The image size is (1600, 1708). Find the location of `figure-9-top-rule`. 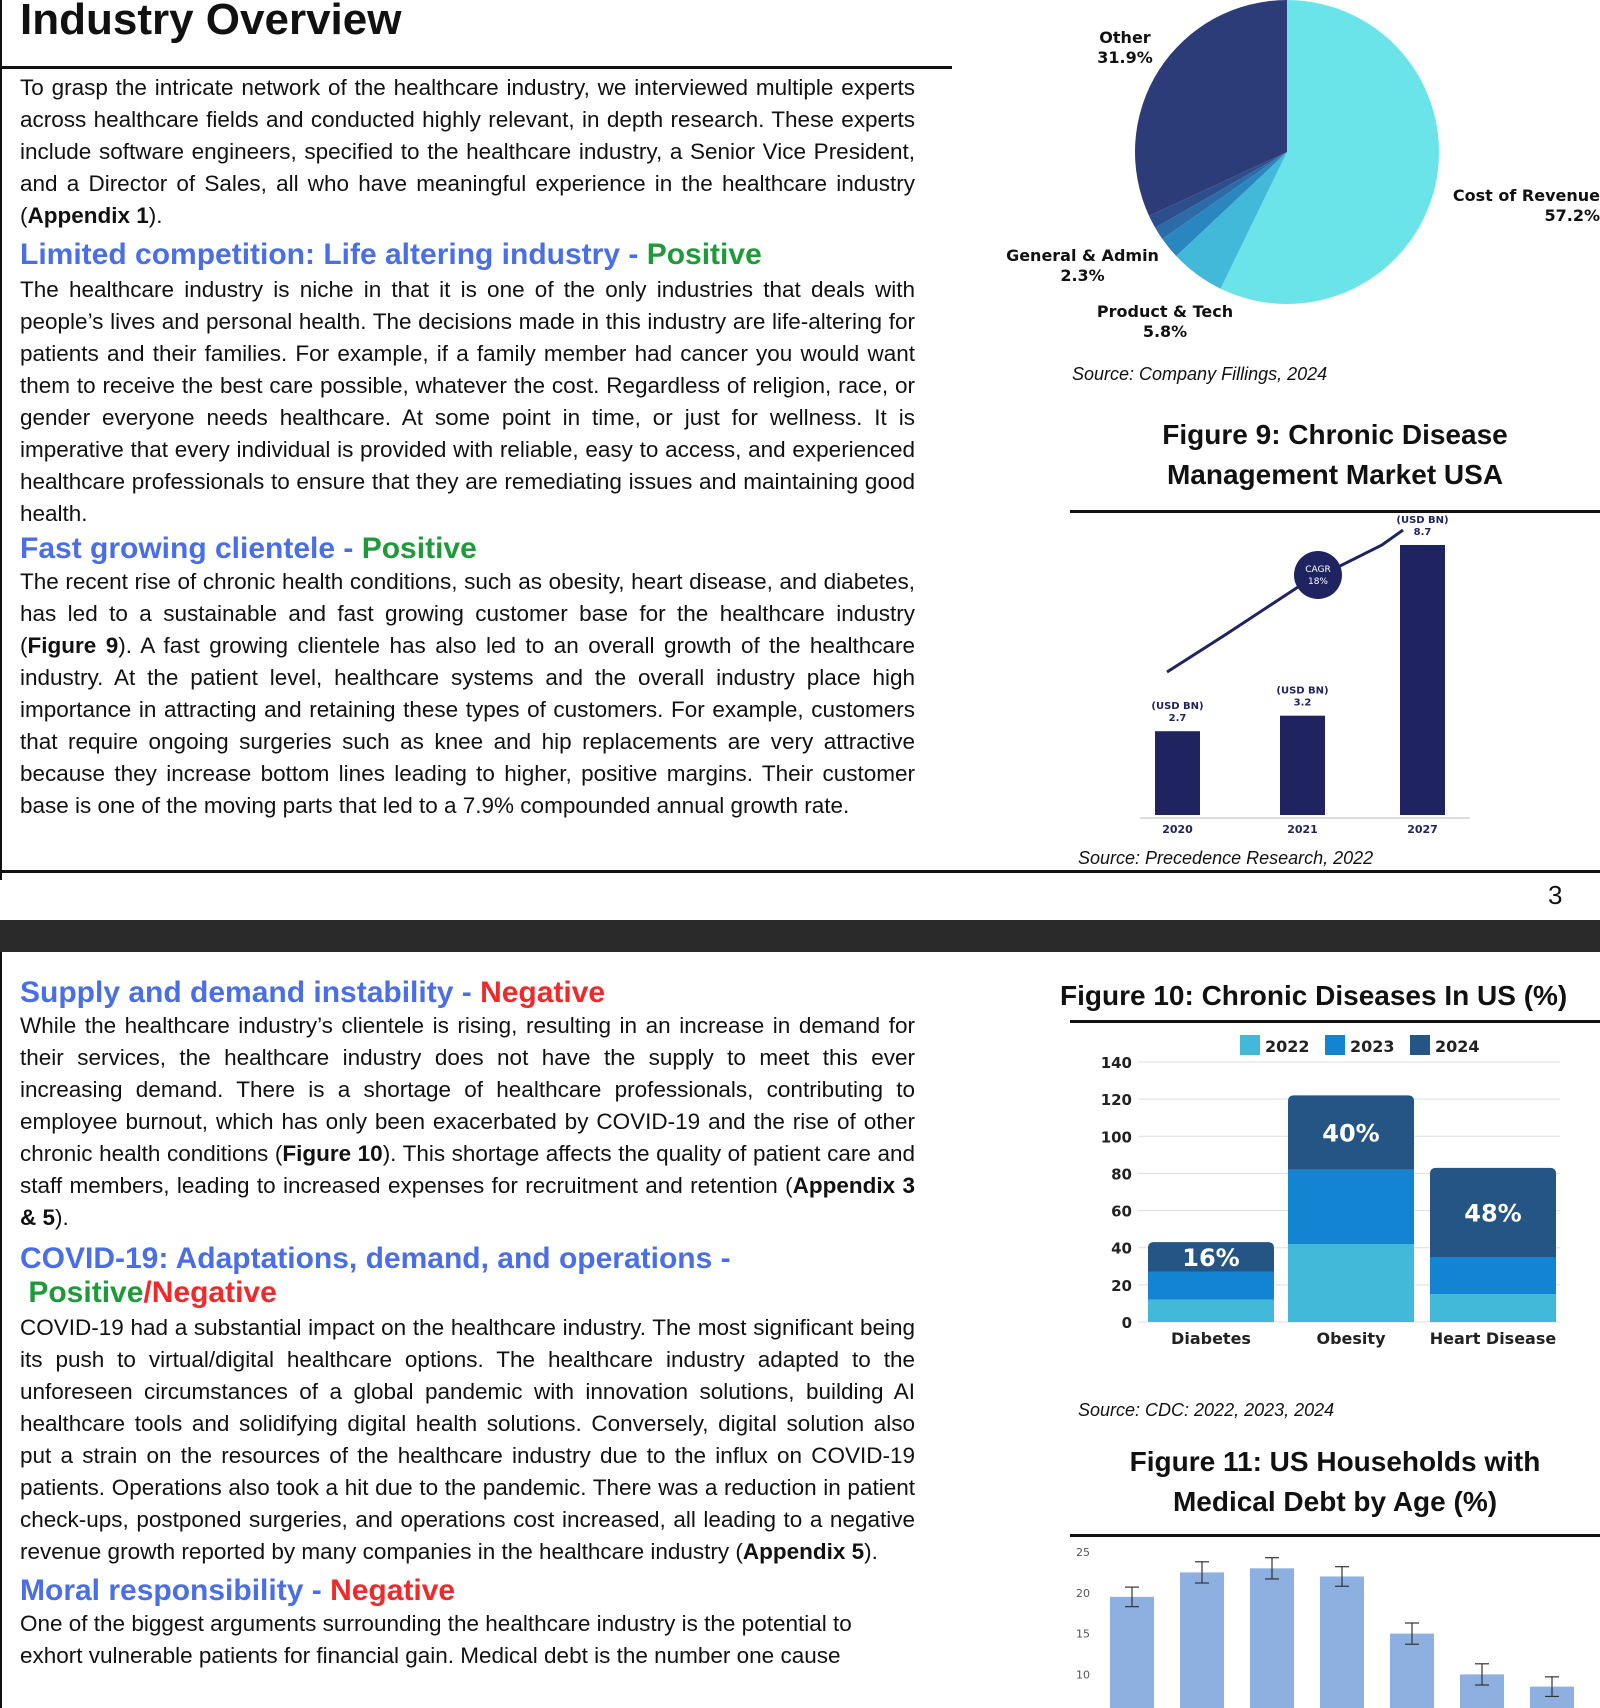

figure-9-top-rule is located at coordinates (1335, 511).